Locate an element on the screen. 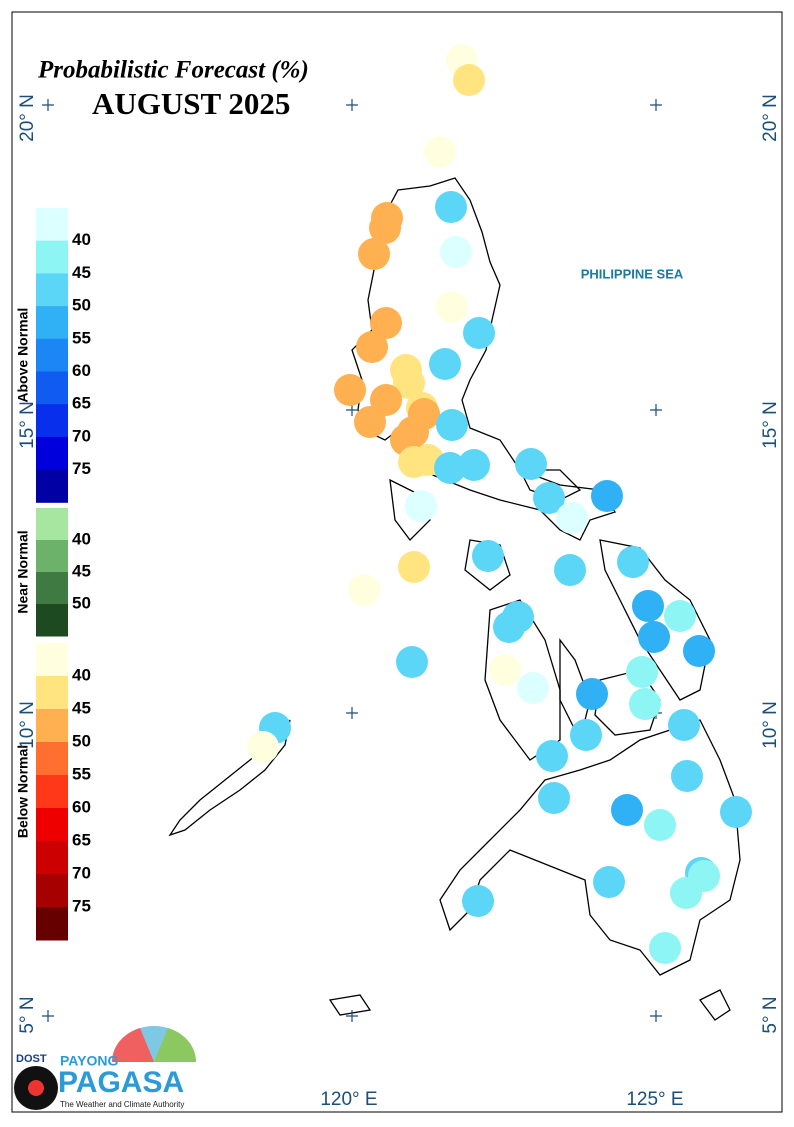  lon-label: 125° E is located at coordinates (654, 1099).